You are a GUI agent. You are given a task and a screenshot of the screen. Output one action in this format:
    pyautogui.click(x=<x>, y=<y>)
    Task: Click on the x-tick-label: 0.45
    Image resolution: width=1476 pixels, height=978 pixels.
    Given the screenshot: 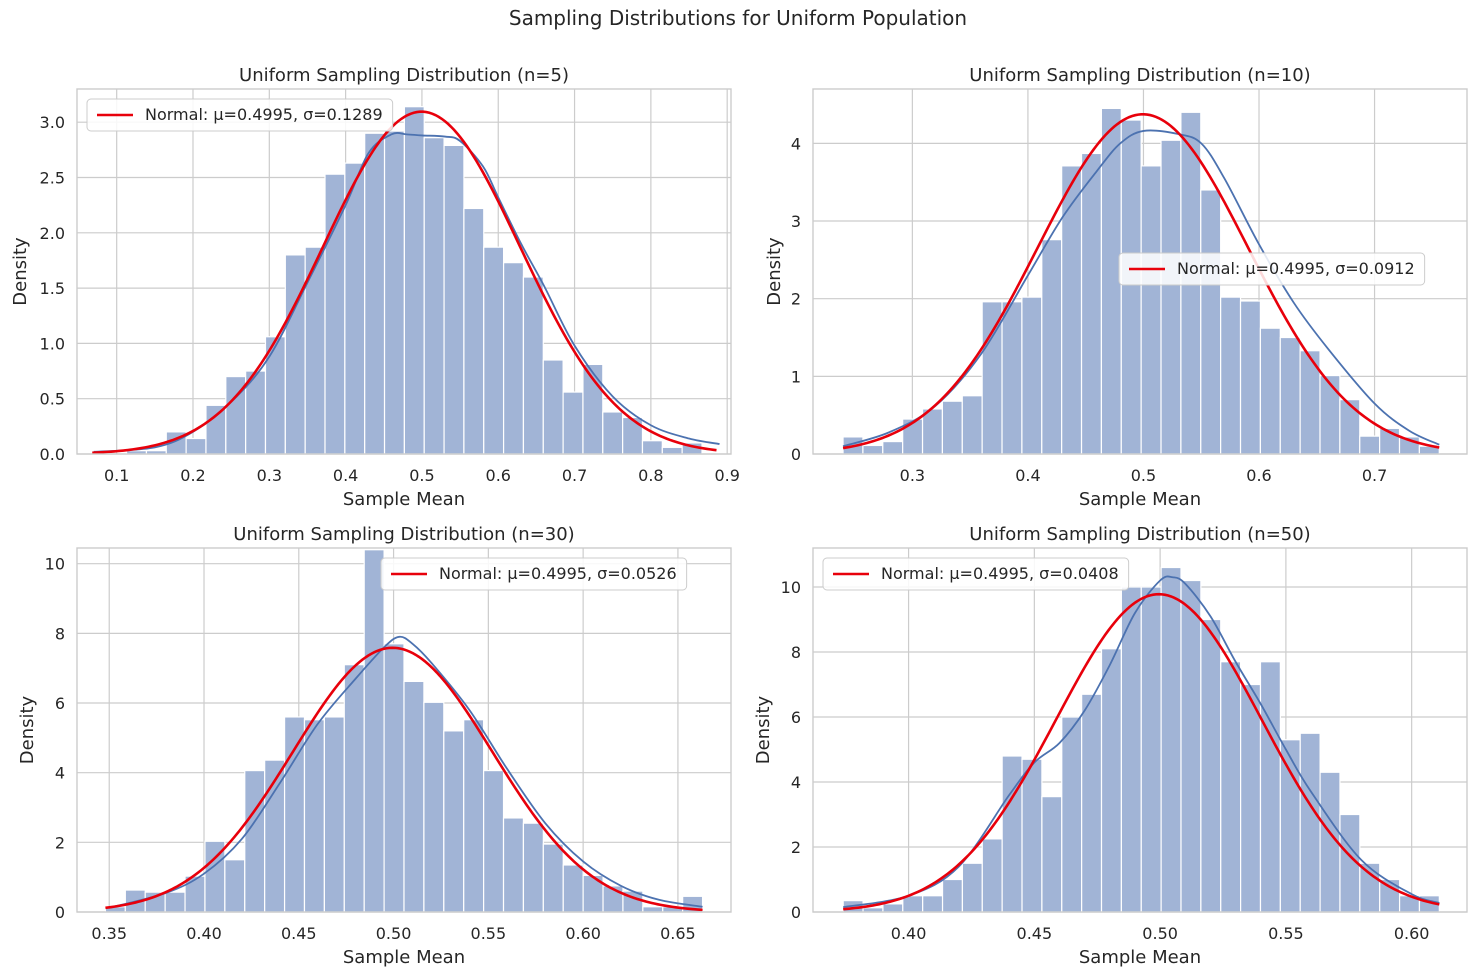 What is the action you would take?
    pyautogui.click(x=299, y=933)
    